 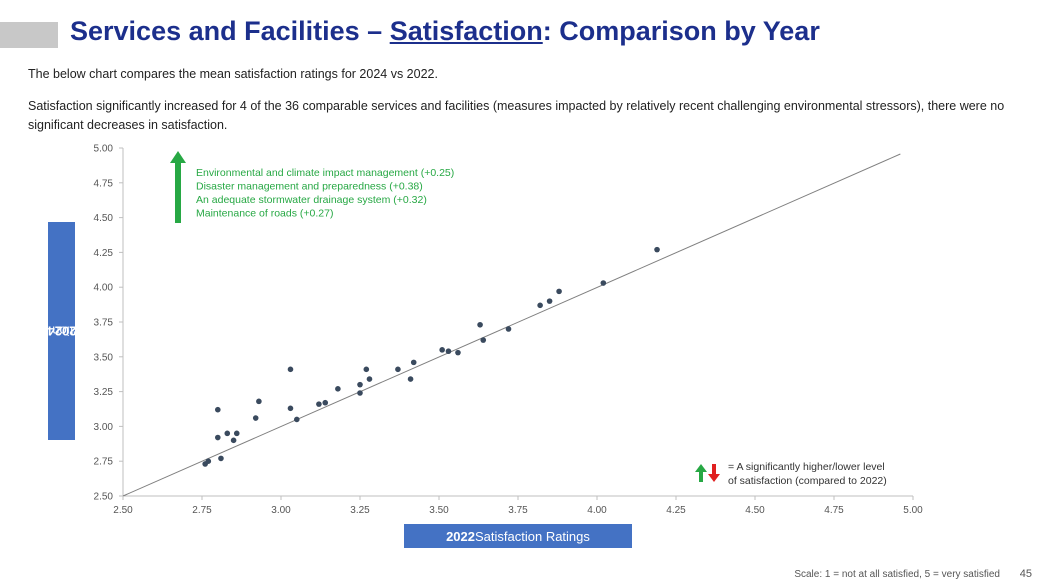 I want to click on legend-up-arrow-icon, so click(x=701, y=473).